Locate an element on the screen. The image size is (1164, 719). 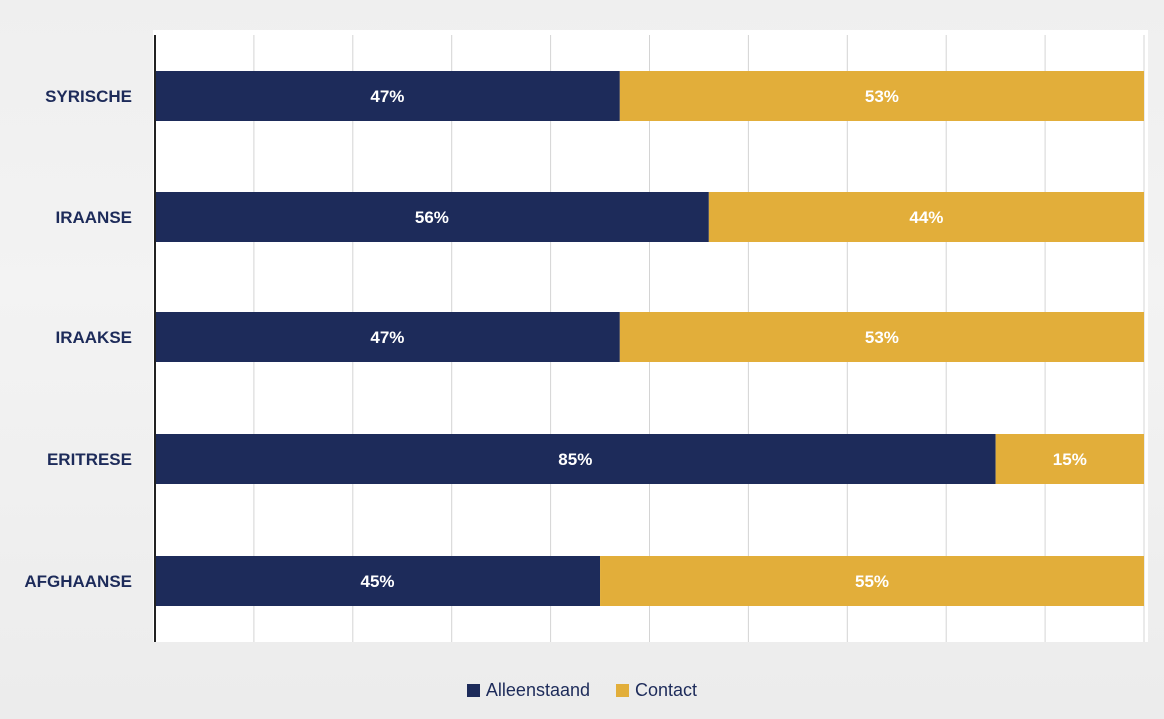
category-label-iraanse: IRAANSE is located at coordinates (93, 217).